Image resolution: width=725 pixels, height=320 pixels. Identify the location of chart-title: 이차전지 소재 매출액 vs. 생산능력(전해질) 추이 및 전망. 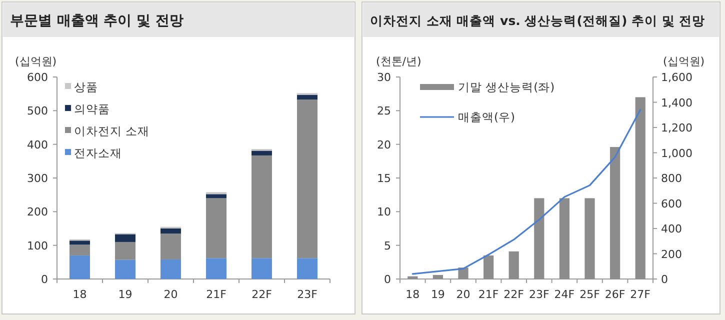
(538, 20).